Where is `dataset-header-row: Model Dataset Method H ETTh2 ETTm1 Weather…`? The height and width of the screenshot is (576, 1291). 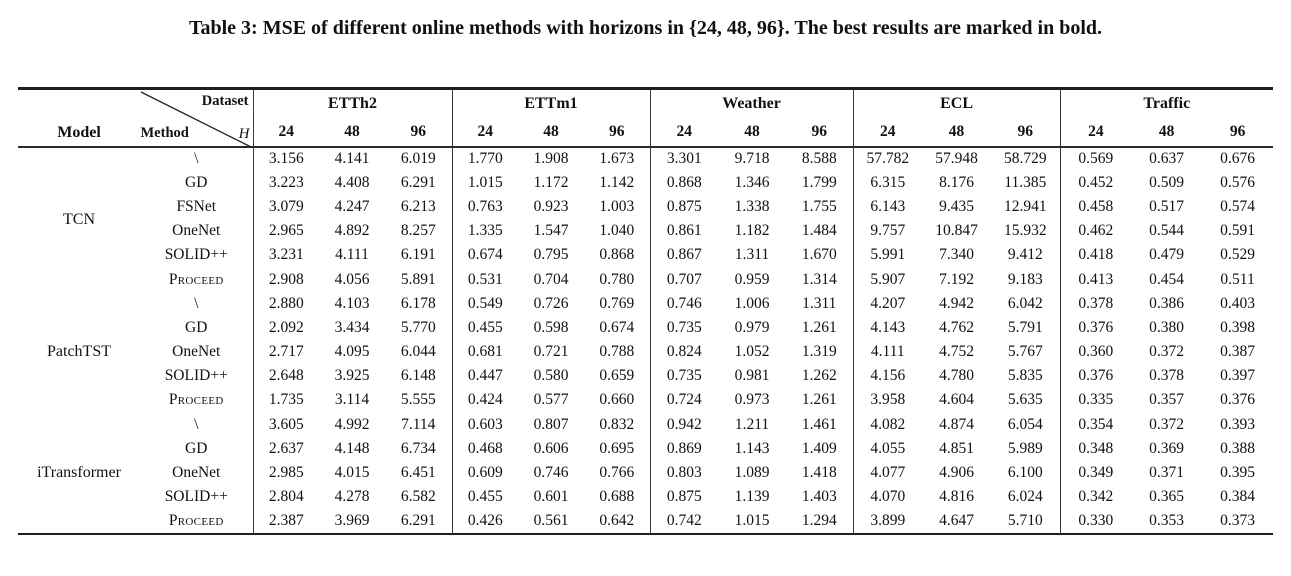
dataset-header-row: Model Dataset Method H ETTh2 ETTm1 Weather… is located at coordinates (646, 118).